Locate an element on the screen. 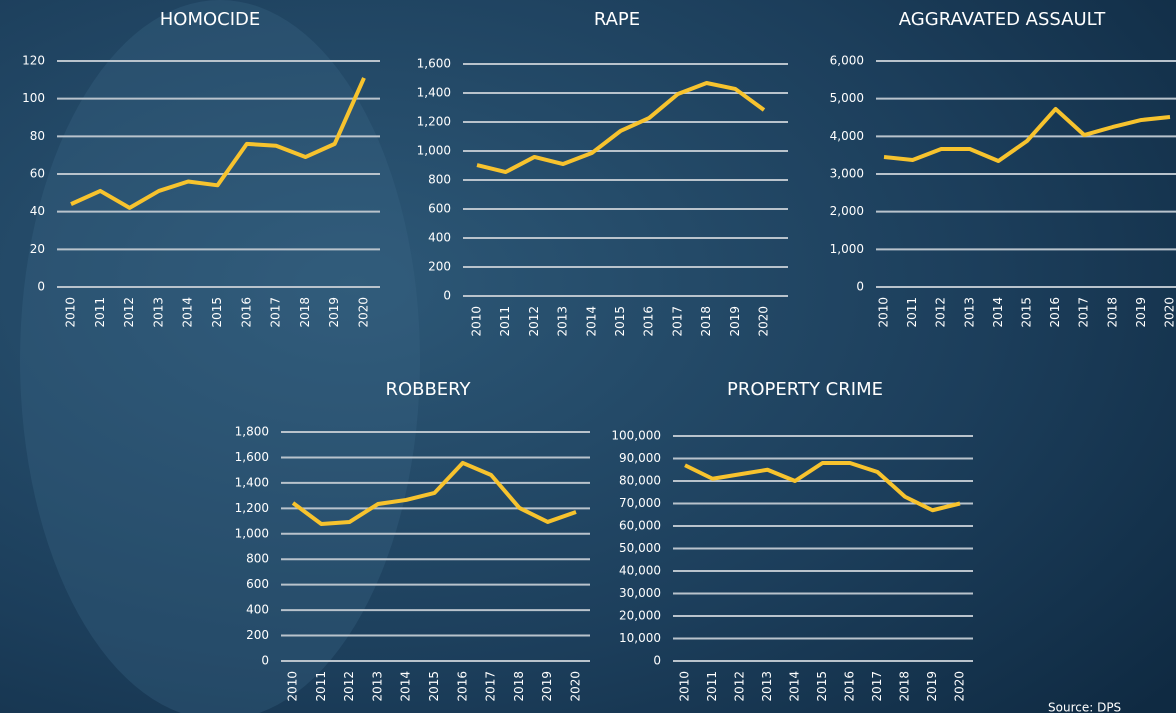 Image resolution: width=1176 pixels, height=713 pixels. chart-title: RAPE is located at coordinates (617, 19).